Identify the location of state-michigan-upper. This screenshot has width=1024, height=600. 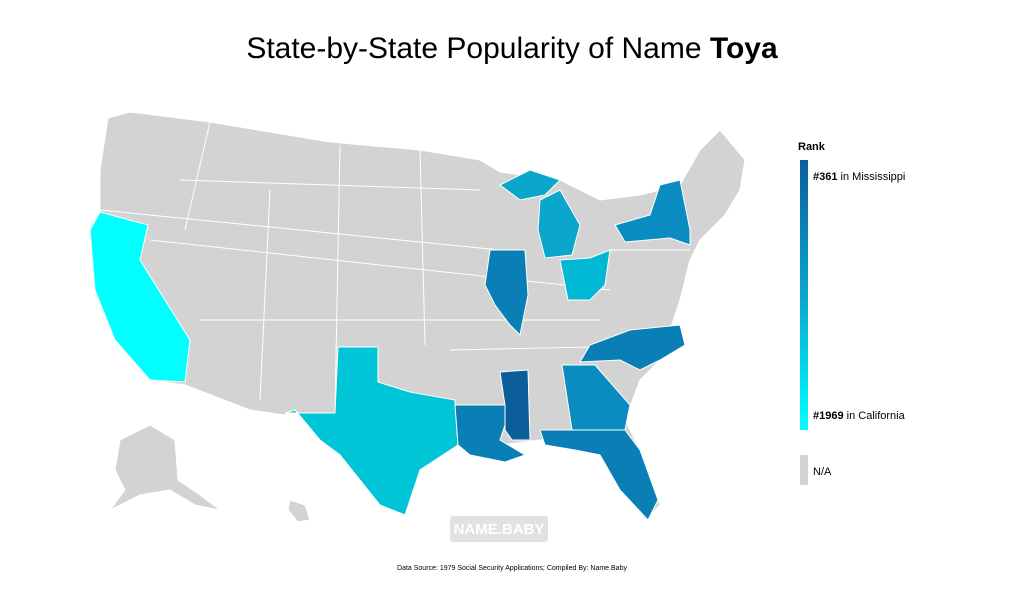
(530, 185).